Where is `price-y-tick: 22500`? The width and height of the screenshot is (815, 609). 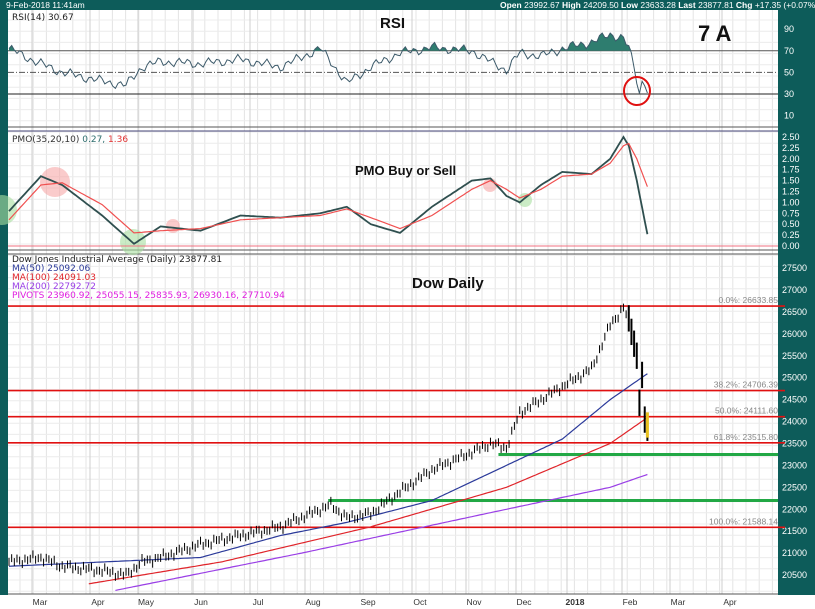 price-y-tick: 22500 is located at coordinates (794, 487).